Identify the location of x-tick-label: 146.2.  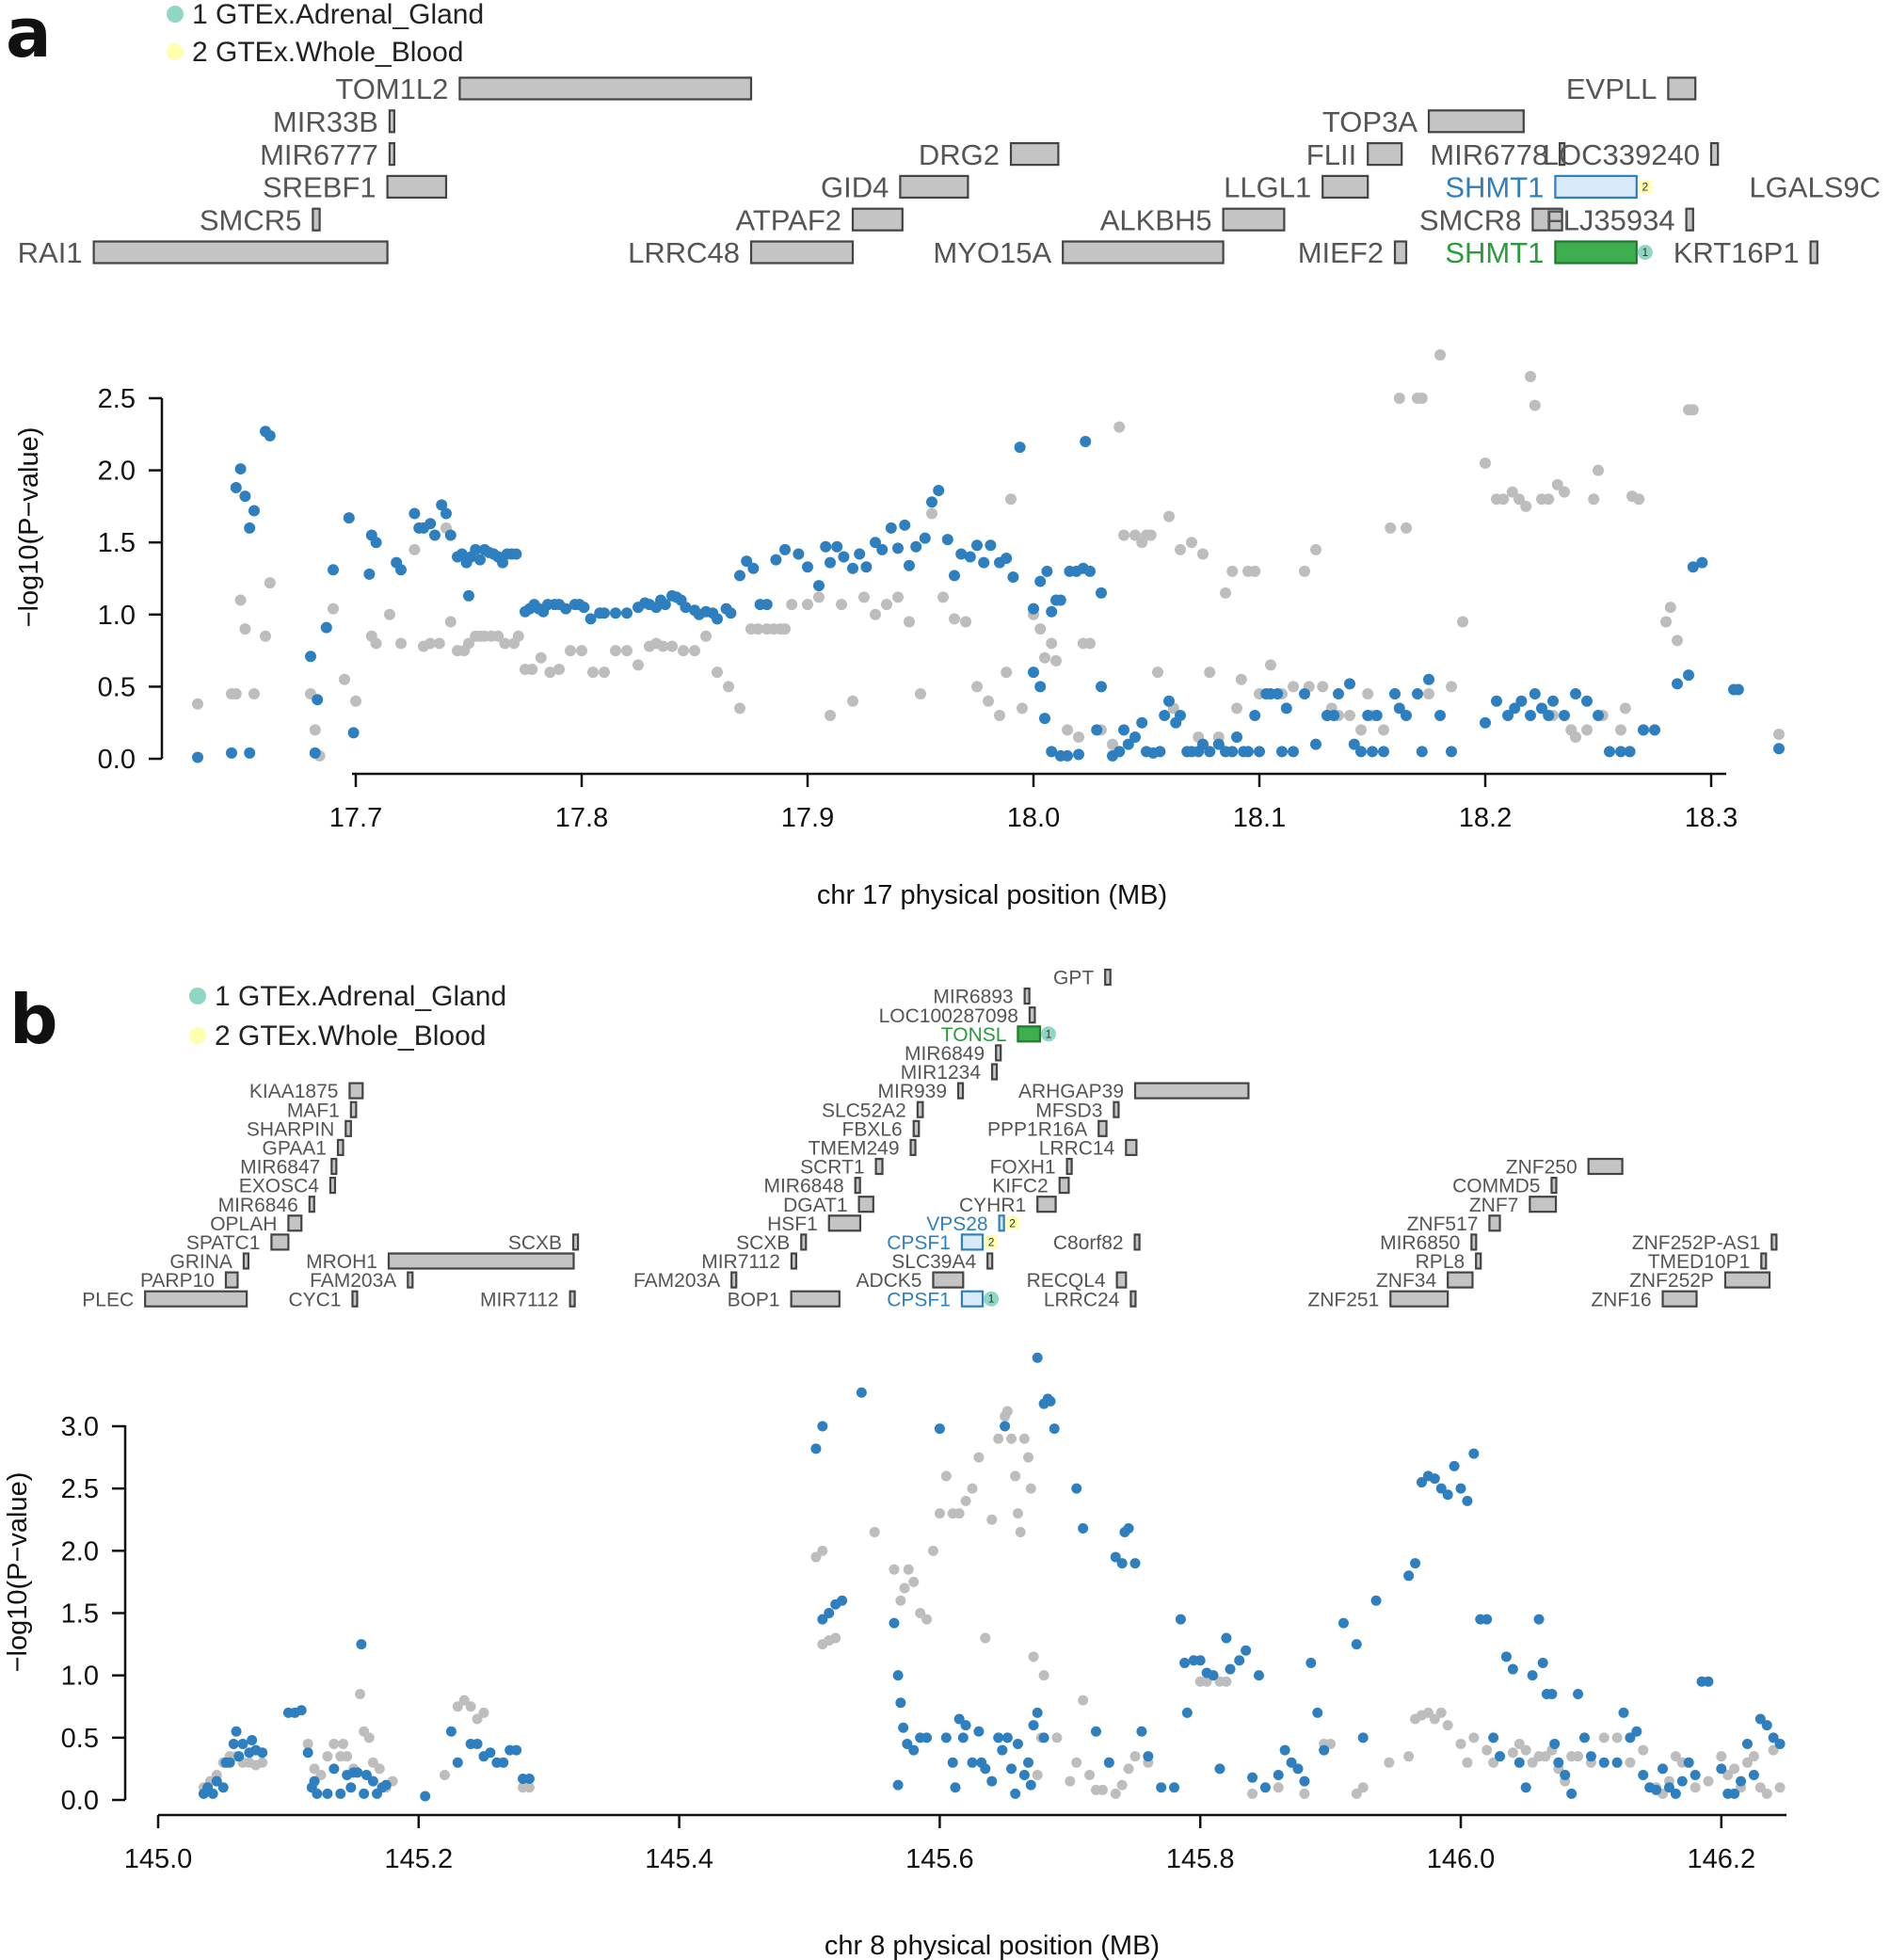
(1722, 1859).